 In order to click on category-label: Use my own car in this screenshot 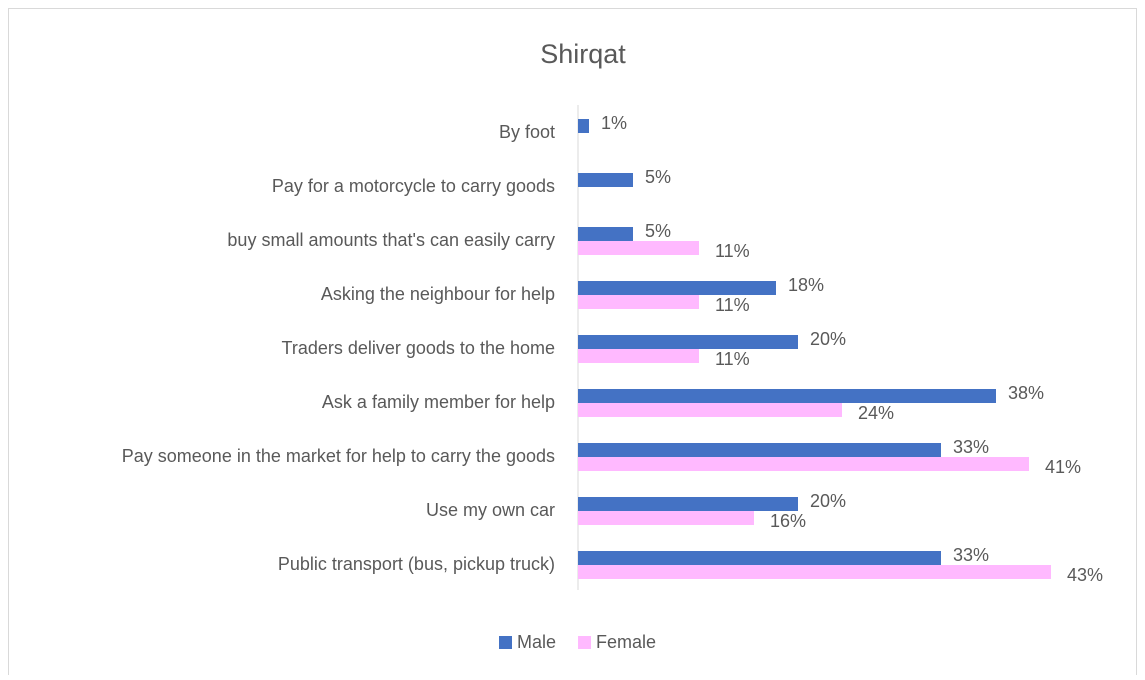, I will do `click(490, 510)`.